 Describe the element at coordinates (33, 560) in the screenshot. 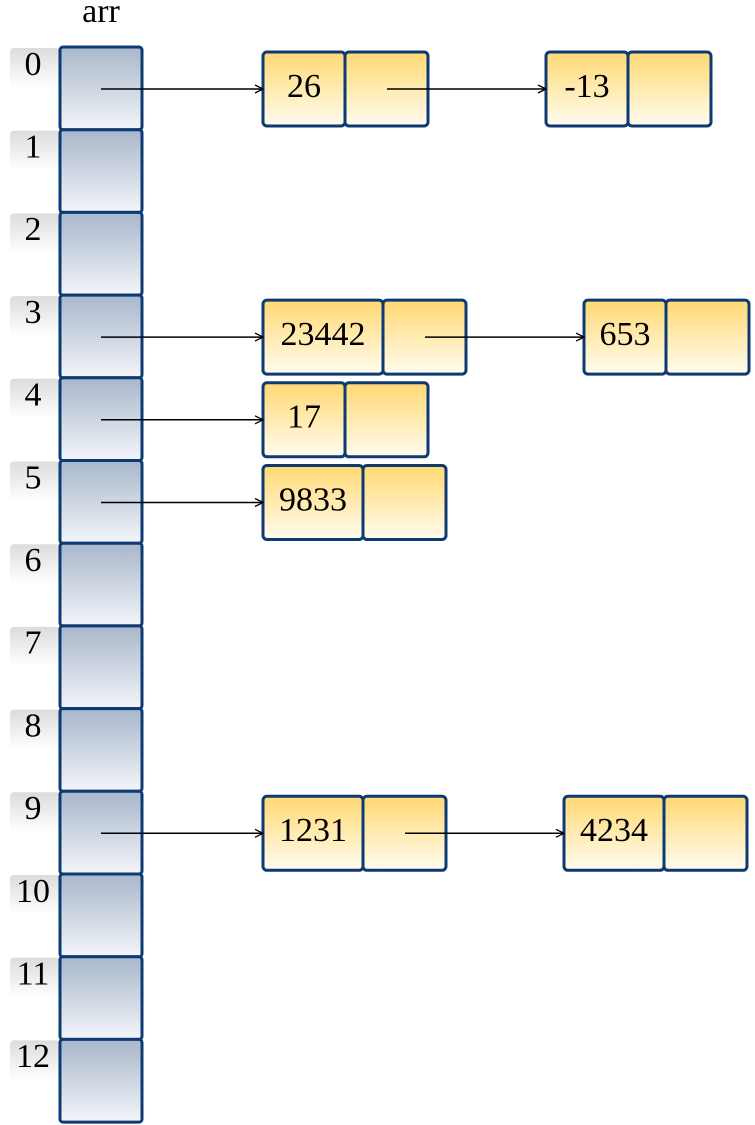

I see `index-label: 6` at that location.